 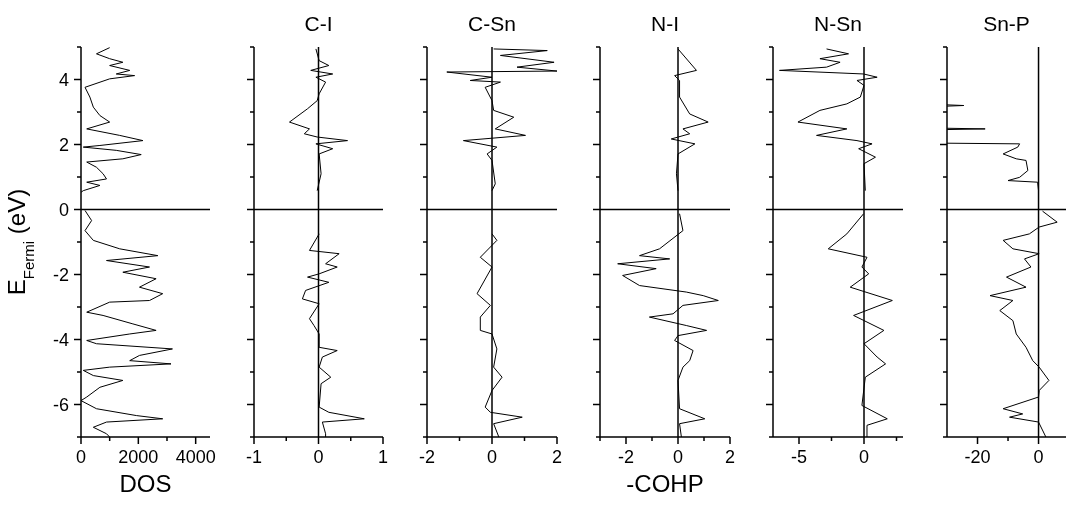 I want to click on y-tick-label: -6, so click(x=60, y=404).